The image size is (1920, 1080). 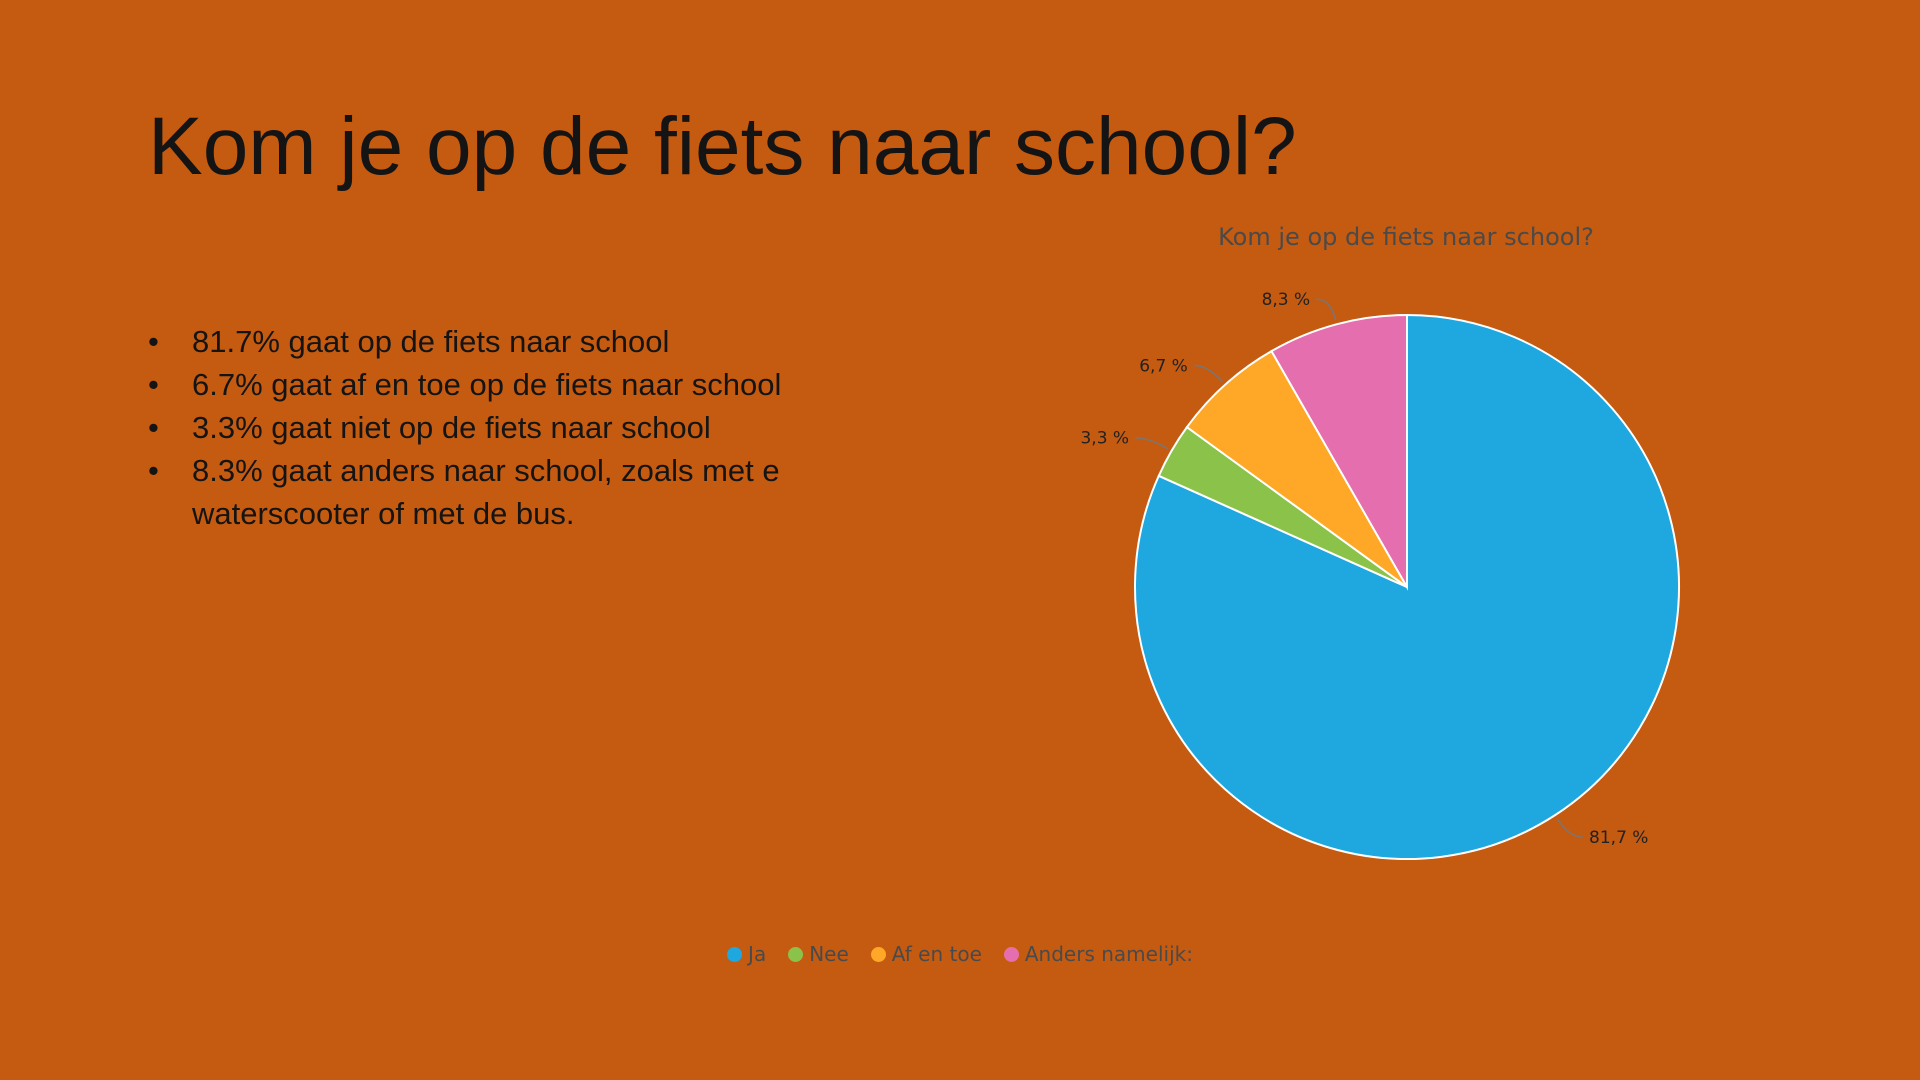 I want to click on legend-item: Anders namelijk:, so click(x=1098, y=954).